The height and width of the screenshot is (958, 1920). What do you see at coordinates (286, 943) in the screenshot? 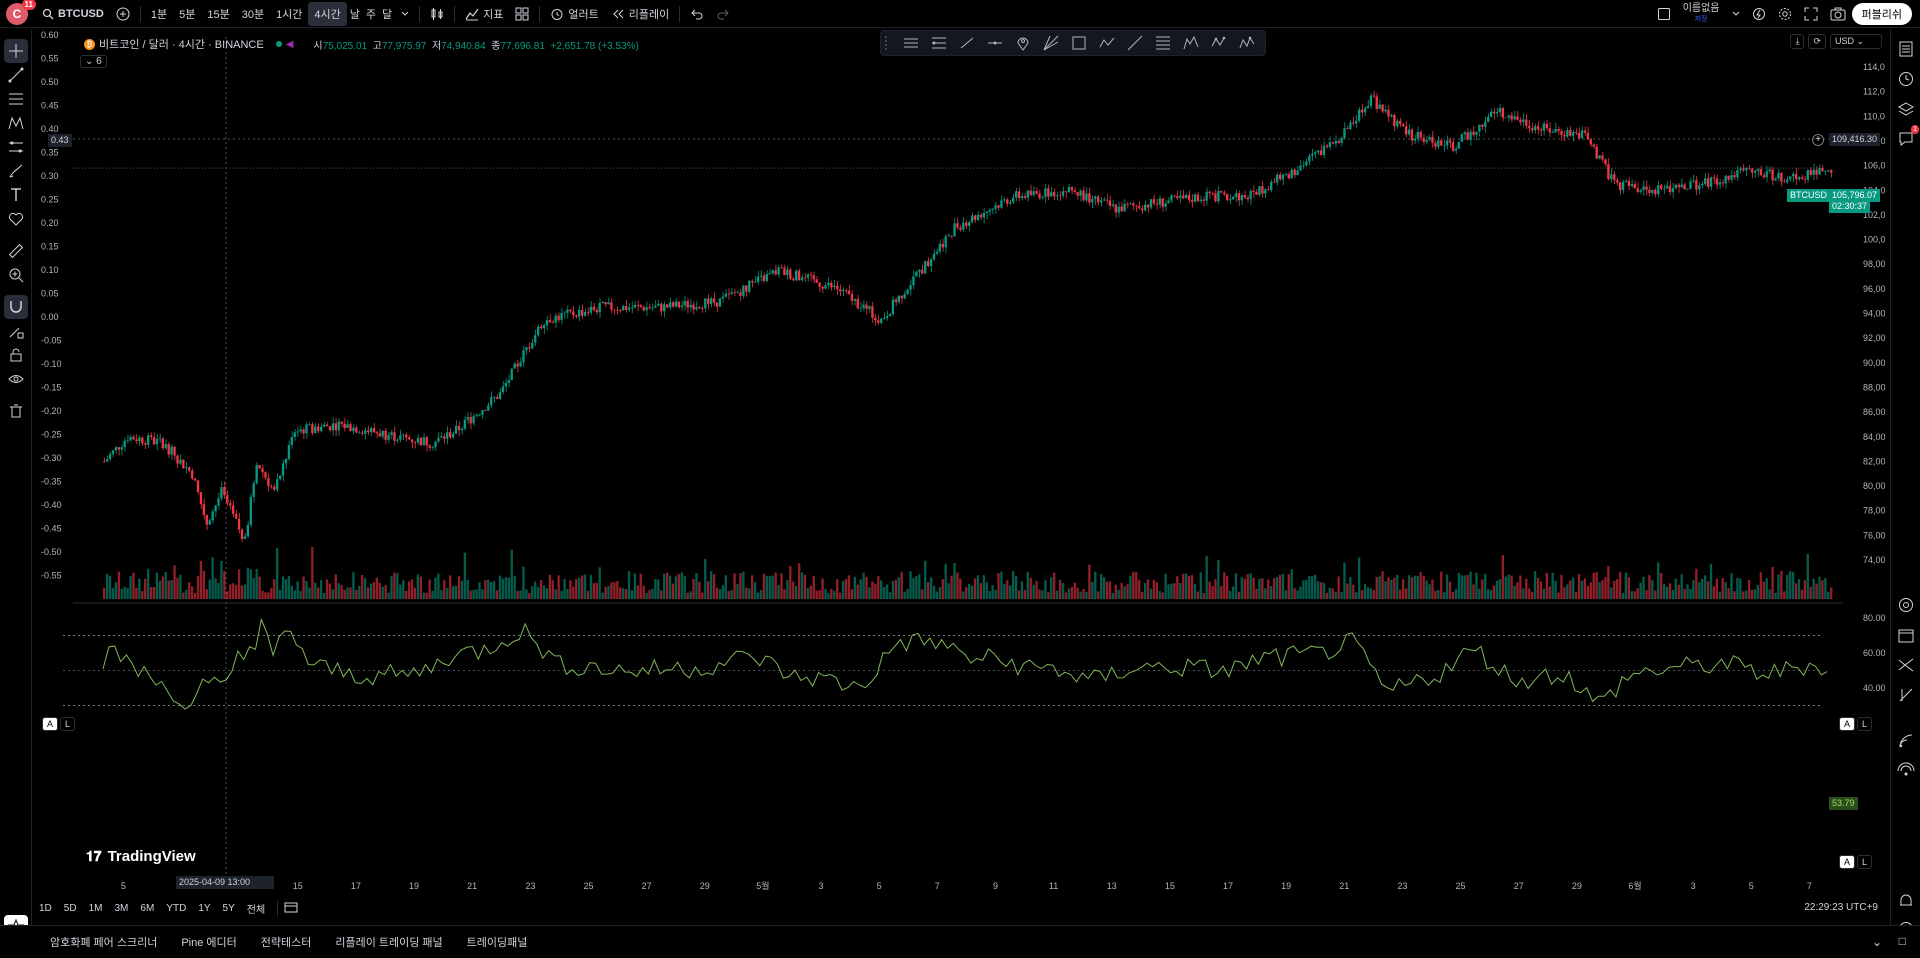
I see `tab-strategy-tester: 전략테스터` at bounding box center [286, 943].